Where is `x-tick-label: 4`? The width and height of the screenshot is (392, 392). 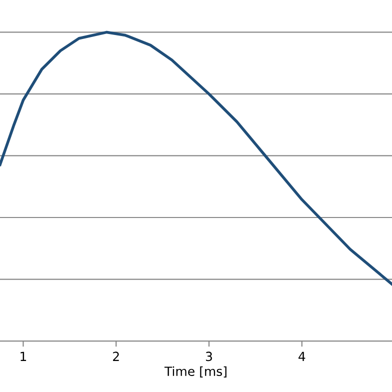 x-tick-label: 4 is located at coordinates (302, 356).